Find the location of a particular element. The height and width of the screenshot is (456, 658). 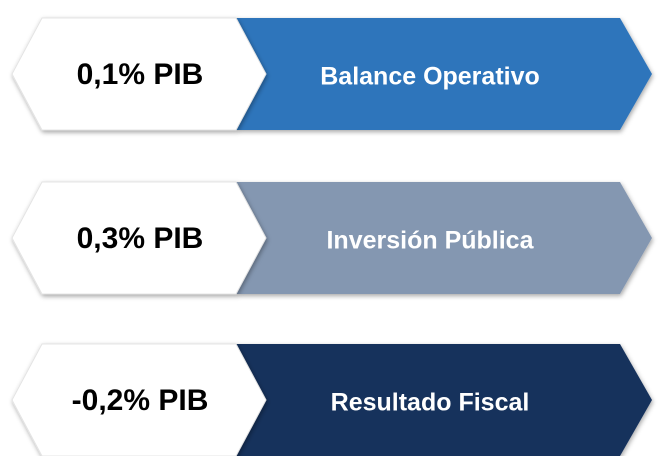

value-text: 0,1% PIB is located at coordinates (140, 74).